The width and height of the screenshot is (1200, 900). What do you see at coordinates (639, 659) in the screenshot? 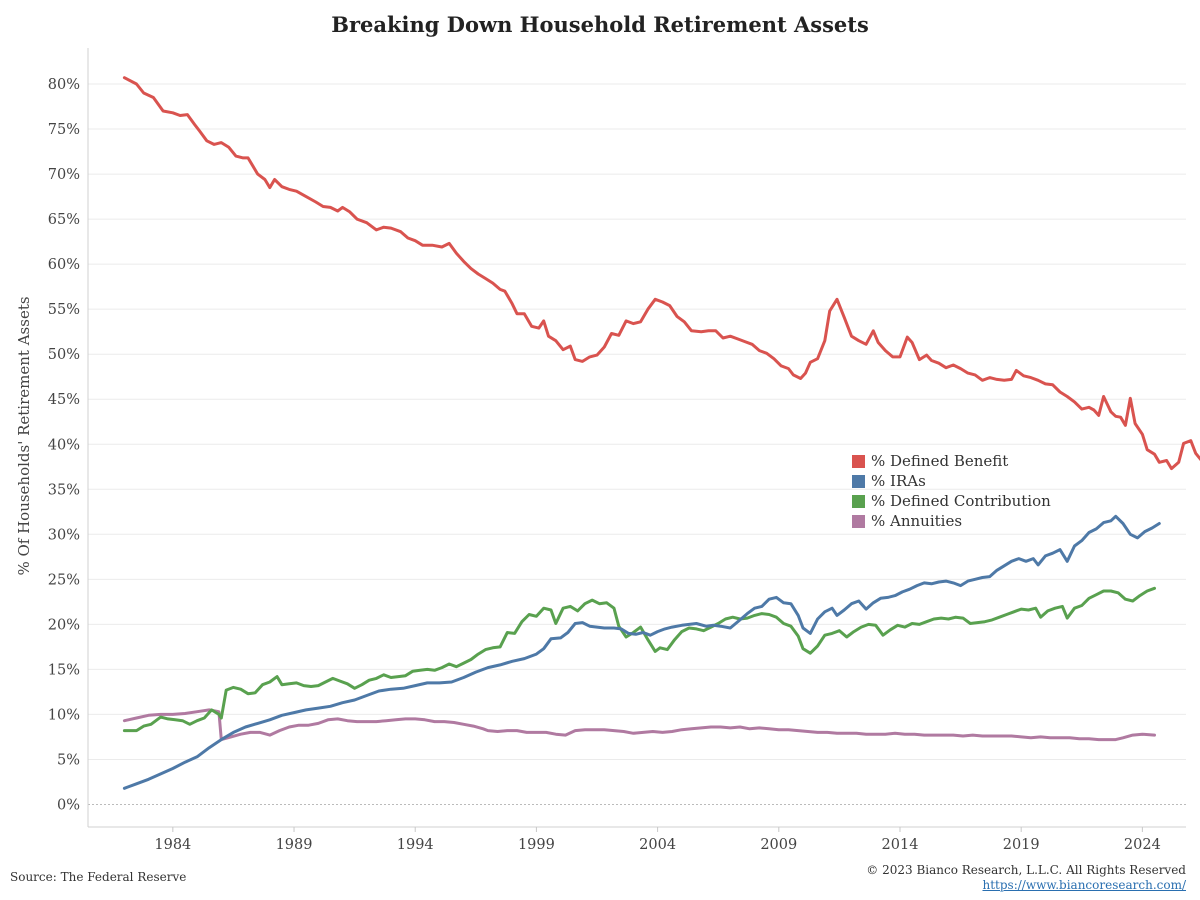
I see `series-line-defined-contribution` at bounding box center [639, 659].